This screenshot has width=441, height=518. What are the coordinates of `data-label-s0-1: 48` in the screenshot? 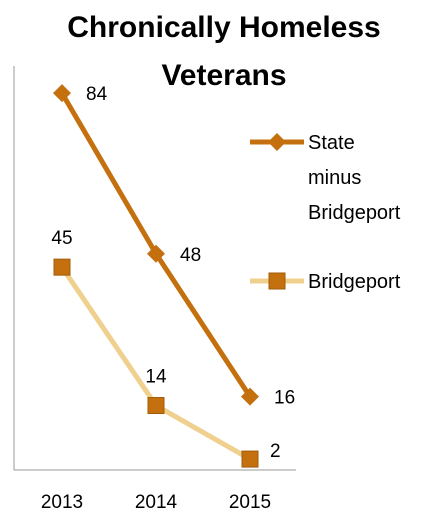 It's located at (190, 255).